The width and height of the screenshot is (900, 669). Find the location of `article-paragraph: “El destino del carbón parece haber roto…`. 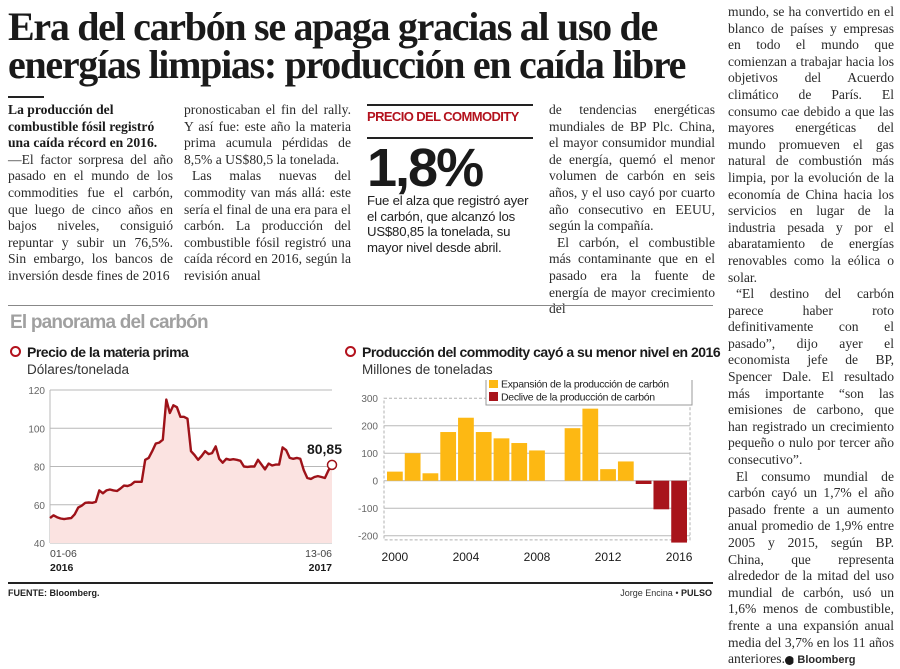

article-paragraph: “El destino del carbón parece haber roto… is located at coordinates (811, 377).